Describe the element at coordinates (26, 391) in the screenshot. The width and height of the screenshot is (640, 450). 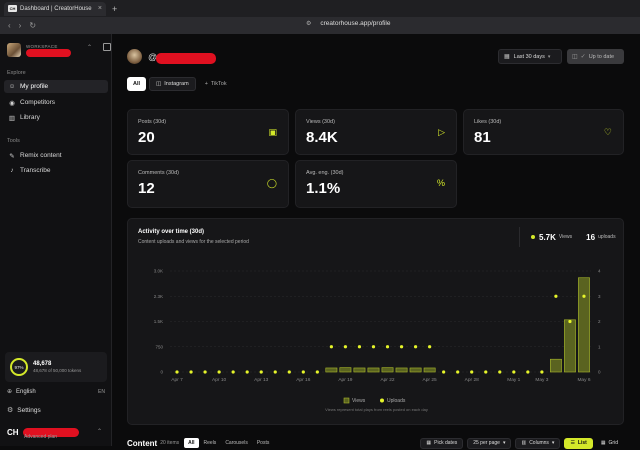
I see `language-label: English` at that location.